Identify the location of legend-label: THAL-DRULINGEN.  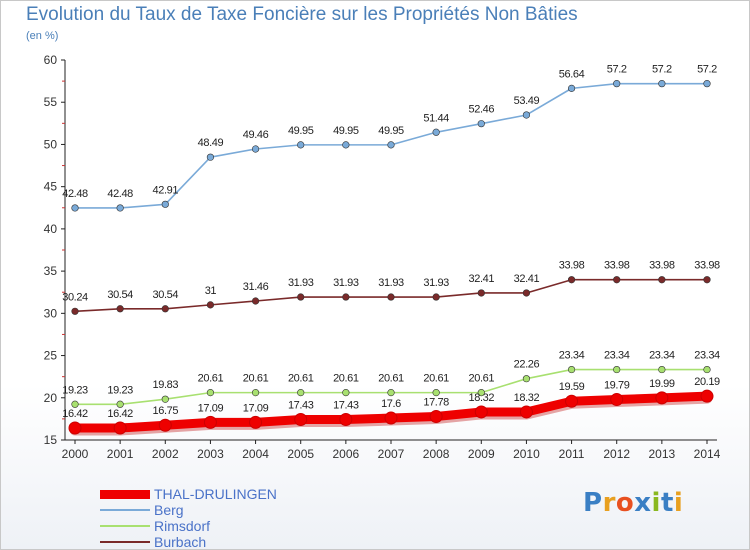
(215, 494).